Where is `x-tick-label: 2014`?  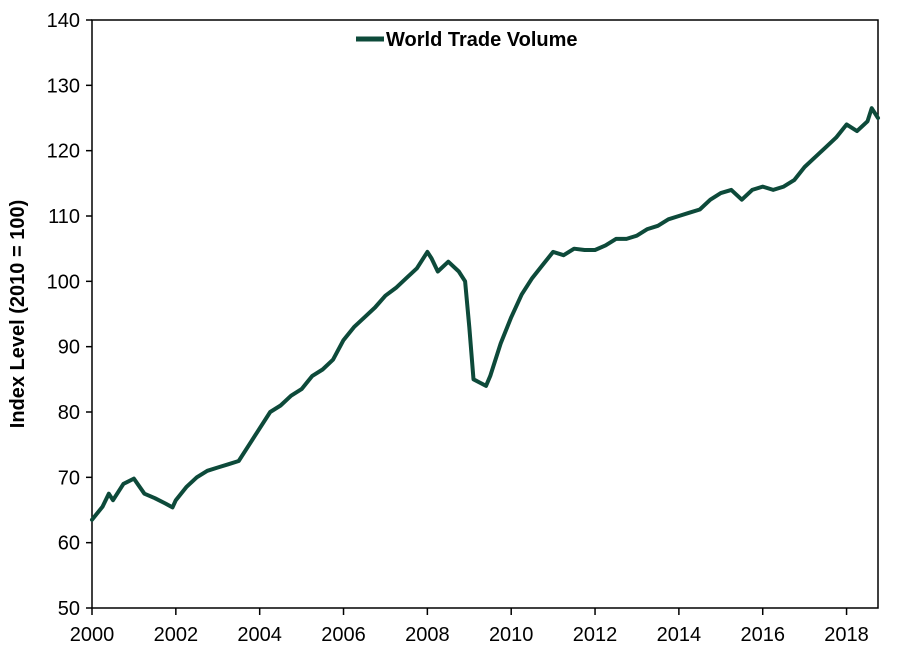
x-tick-label: 2014 is located at coordinates (679, 635).